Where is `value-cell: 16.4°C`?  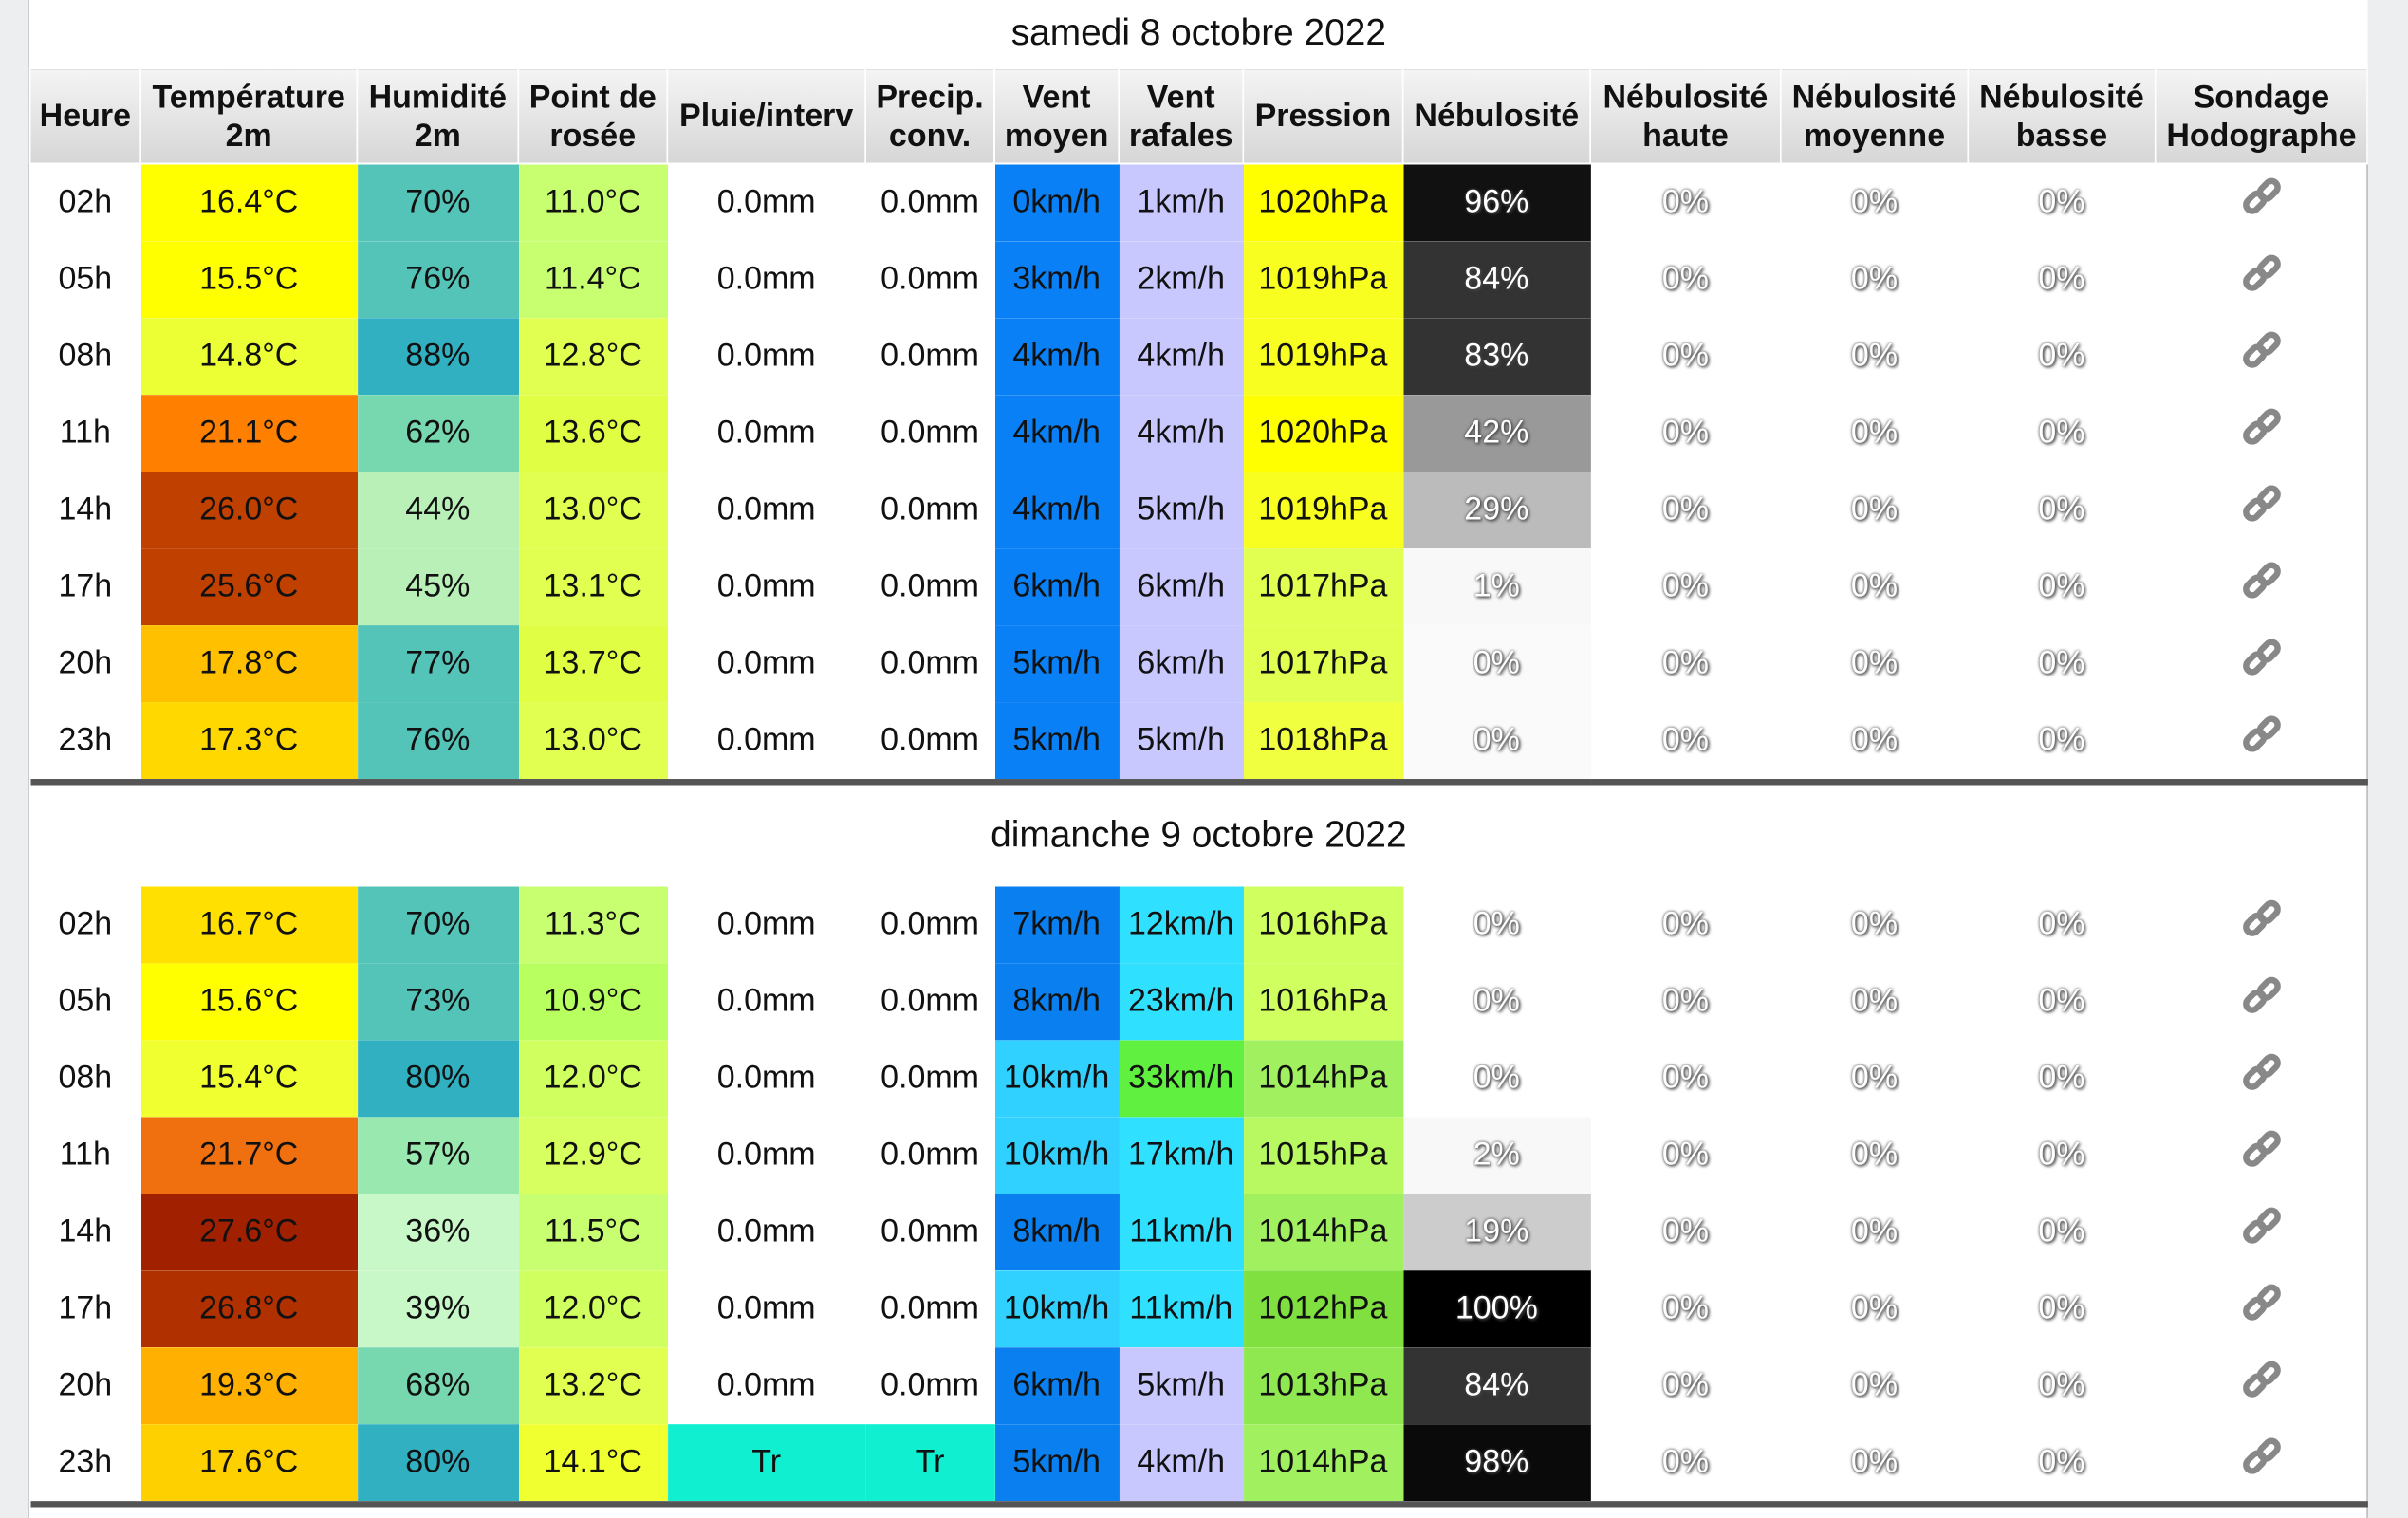
value-cell: 16.4°C is located at coordinates (249, 202).